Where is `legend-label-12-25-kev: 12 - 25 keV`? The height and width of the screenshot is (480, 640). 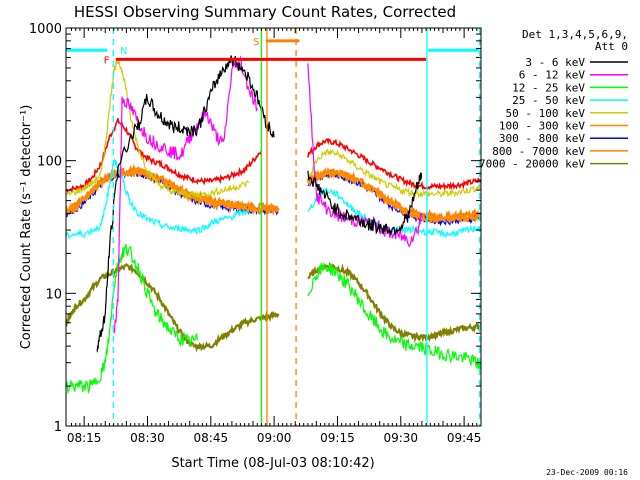 legend-label-12-25-kev: 12 - 25 keV is located at coordinates (548, 87).